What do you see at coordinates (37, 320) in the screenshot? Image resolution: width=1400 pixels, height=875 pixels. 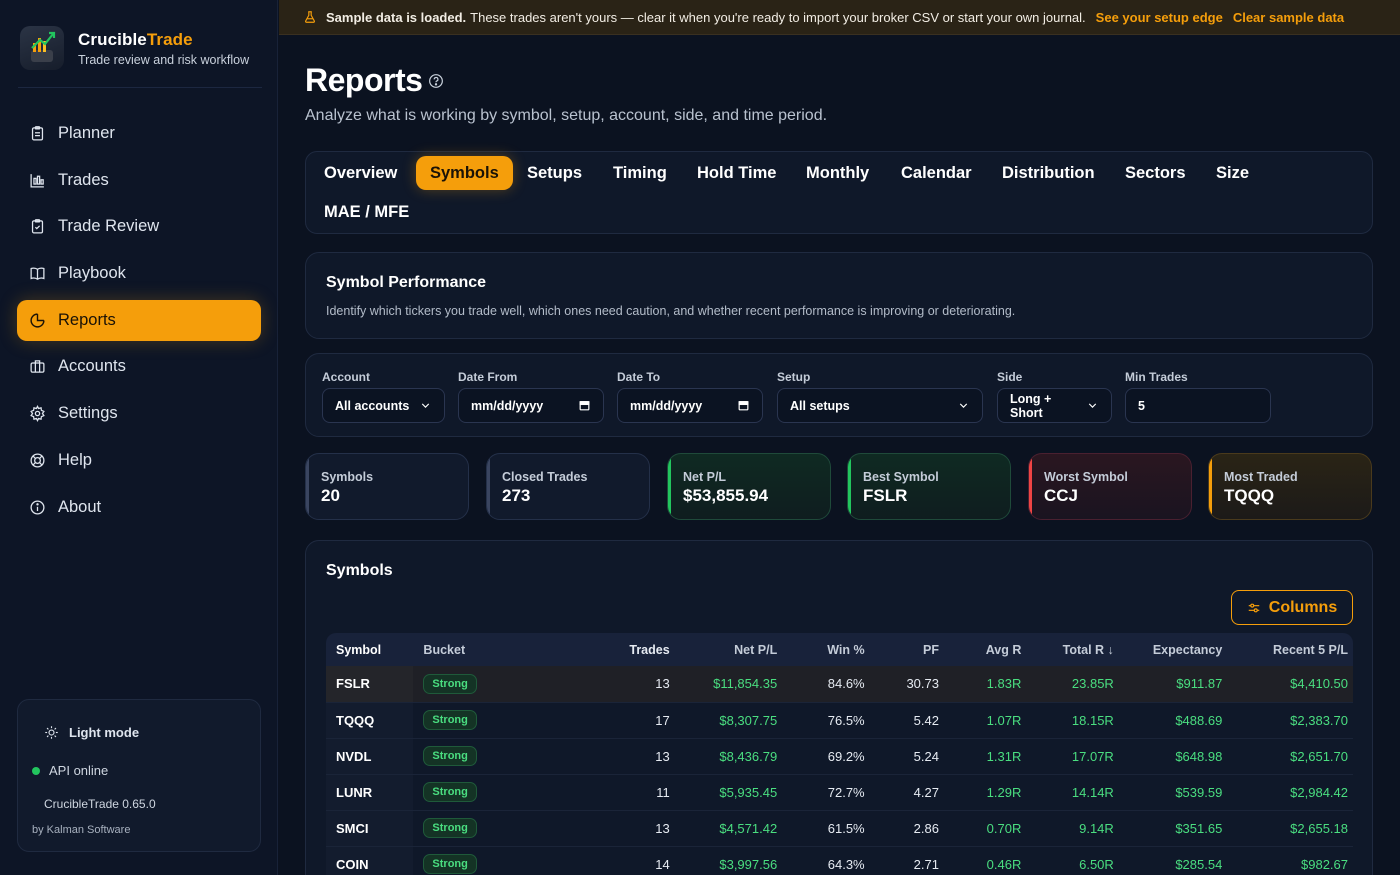 I see `pie-chart-icon` at bounding box center [37, 320].